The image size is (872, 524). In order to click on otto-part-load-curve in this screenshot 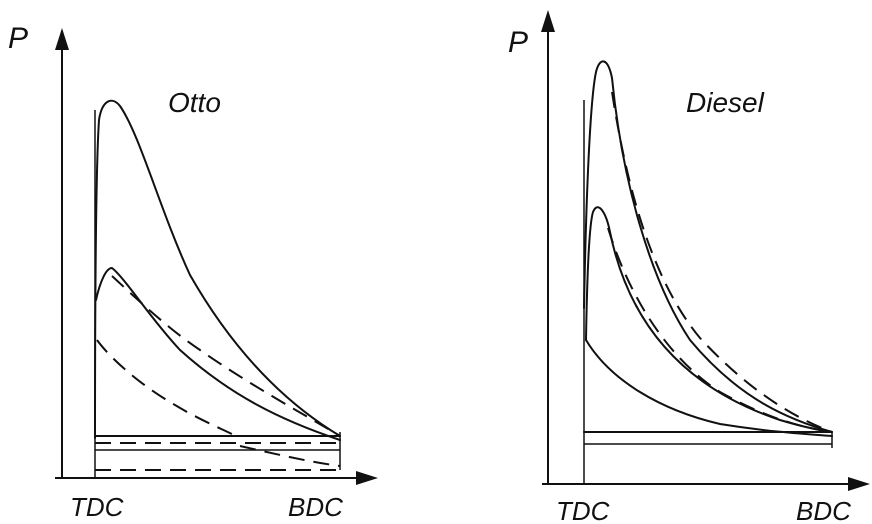, I will do `click(218, 354)`.